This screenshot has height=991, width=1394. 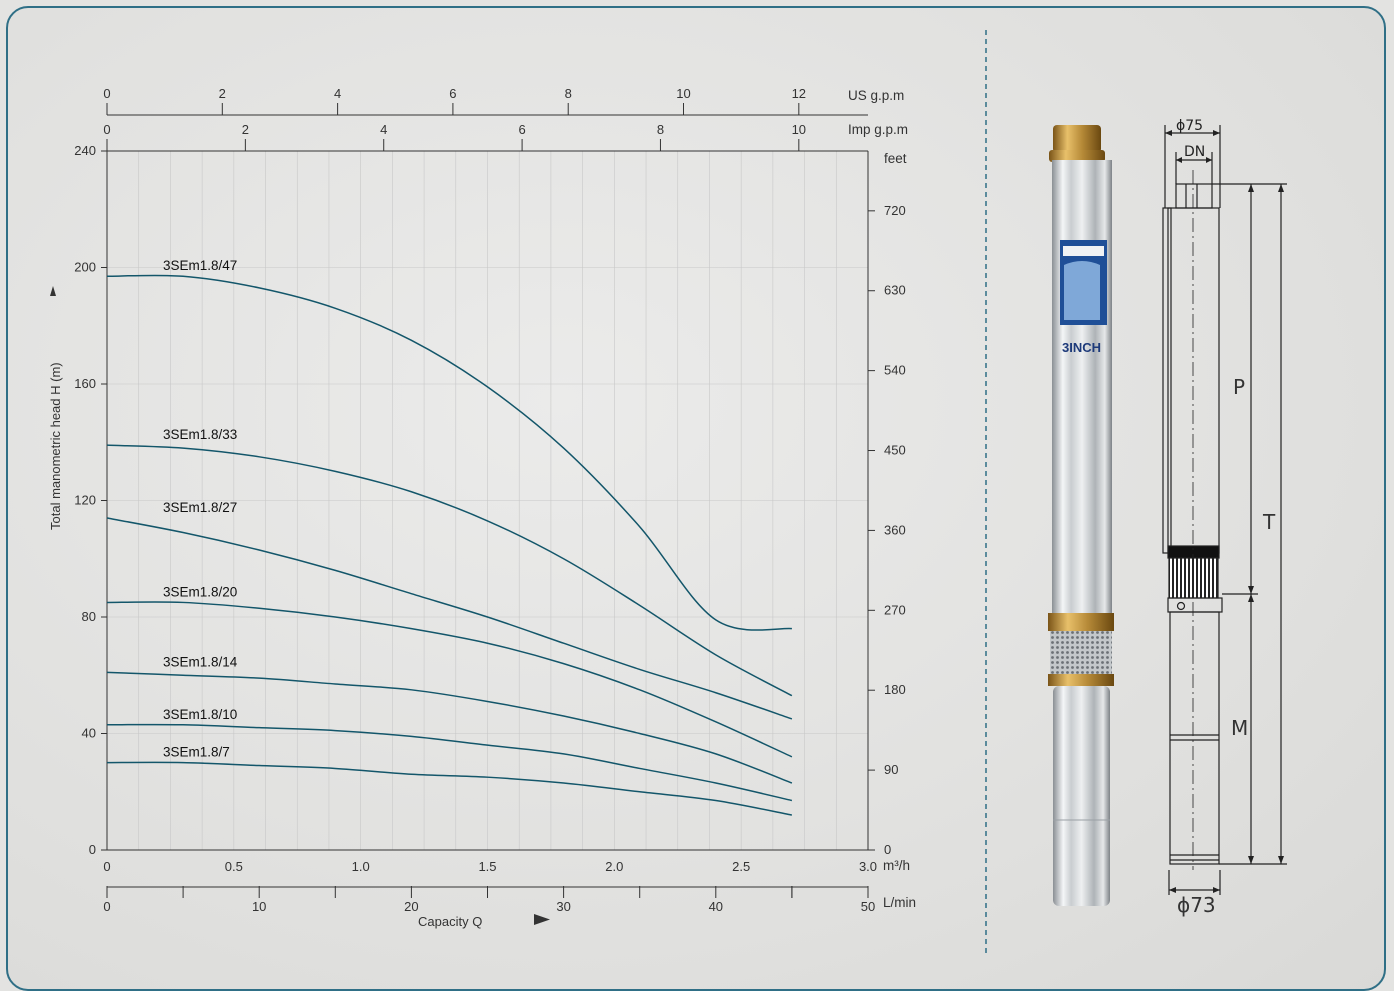 What do you see at coordinates (89, 733) in the screenshot?
I see `y-tick-label: 40` at bounding box center [89, 733].